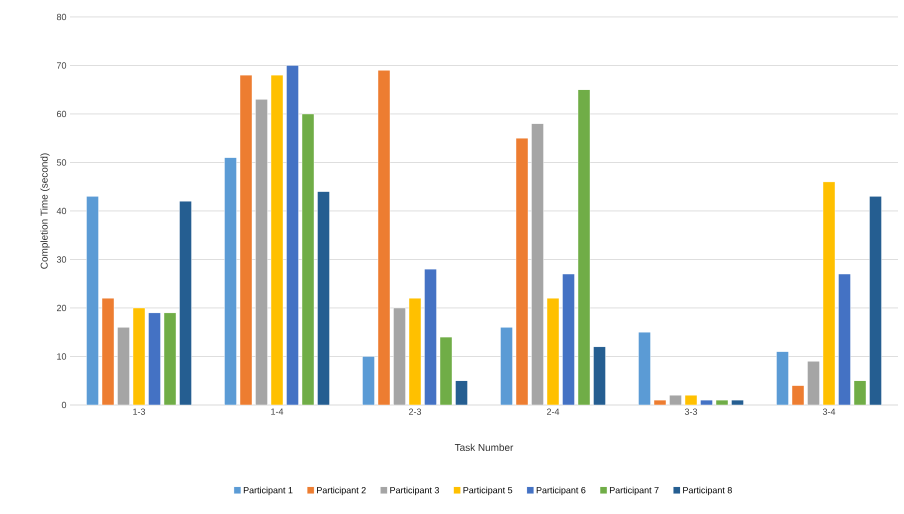  I want to click on x-axis-title: Task Number, so click(484, 448).